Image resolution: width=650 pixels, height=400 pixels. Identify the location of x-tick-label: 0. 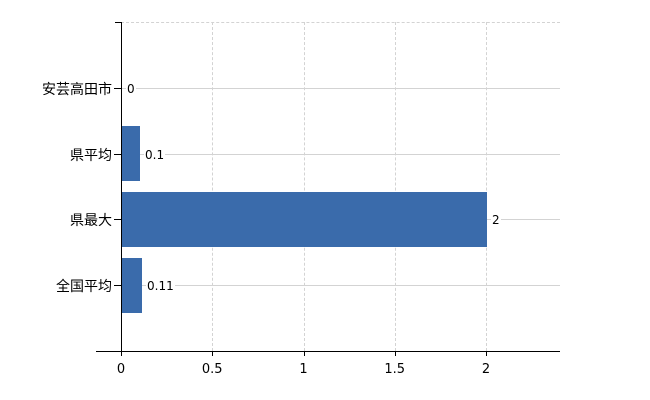
(121, 369).